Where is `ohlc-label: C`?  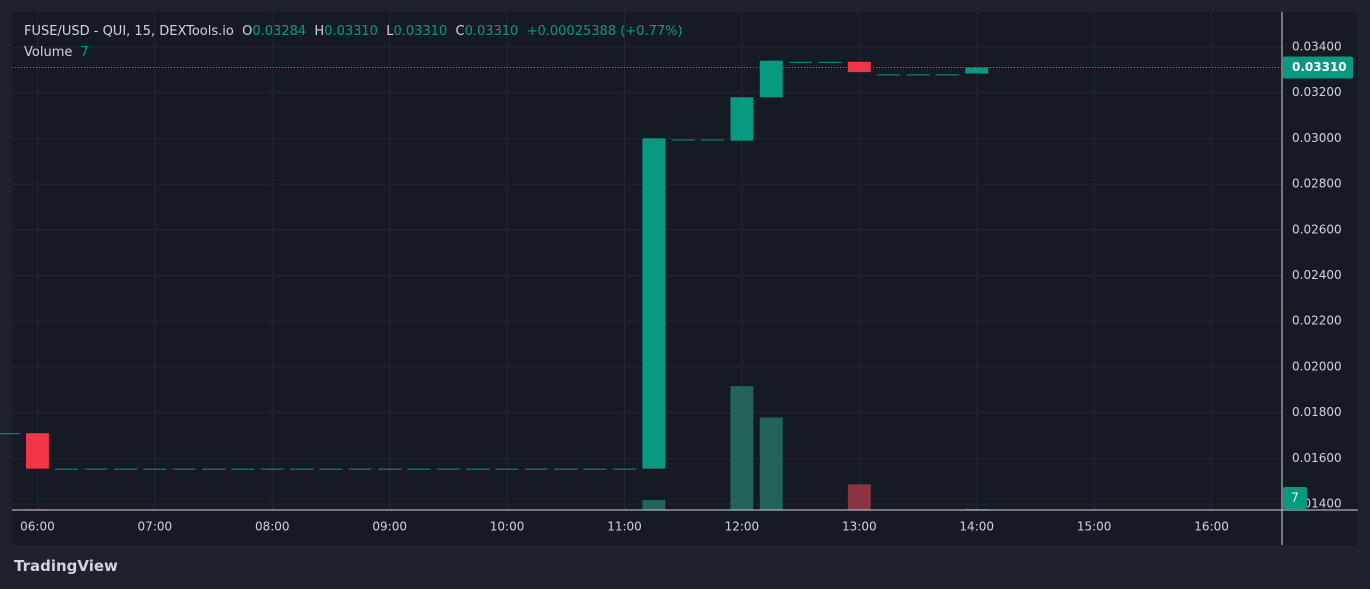
ohlc-label: C is located at coordinates (460, 31).